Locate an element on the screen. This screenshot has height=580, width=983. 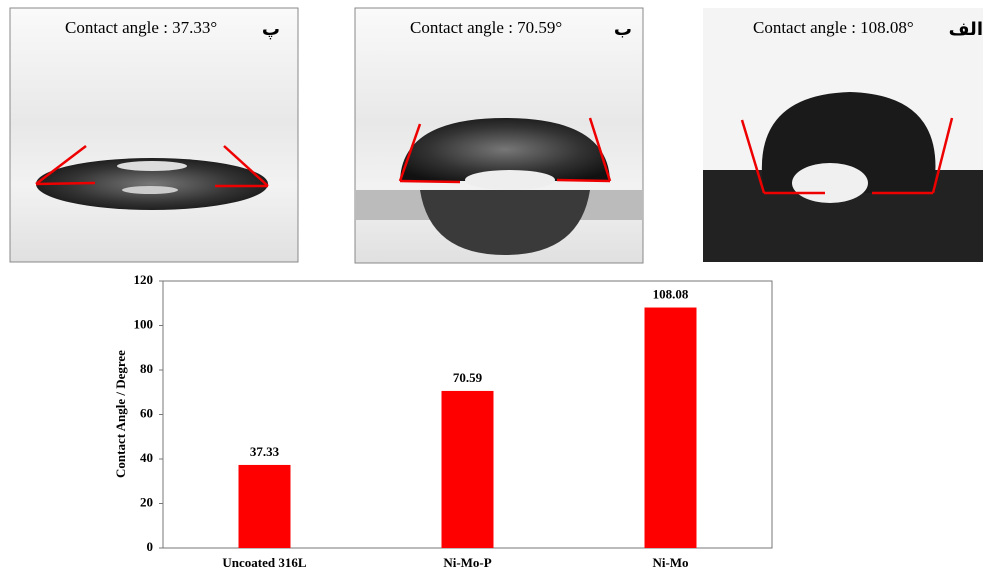
panel-label: پ is located at coordinates (271, 29).